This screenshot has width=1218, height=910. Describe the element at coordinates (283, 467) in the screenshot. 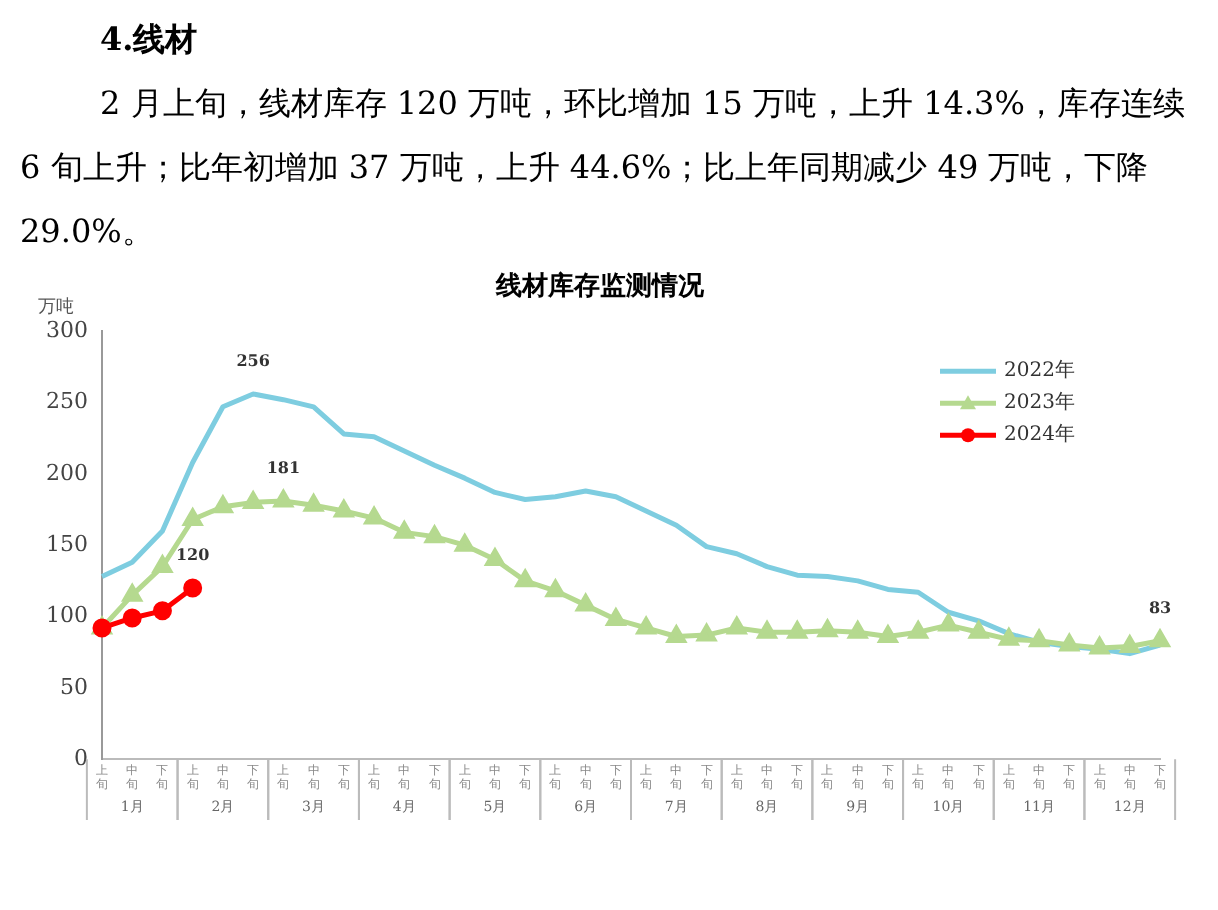

I see `data-label: 181` at that location.